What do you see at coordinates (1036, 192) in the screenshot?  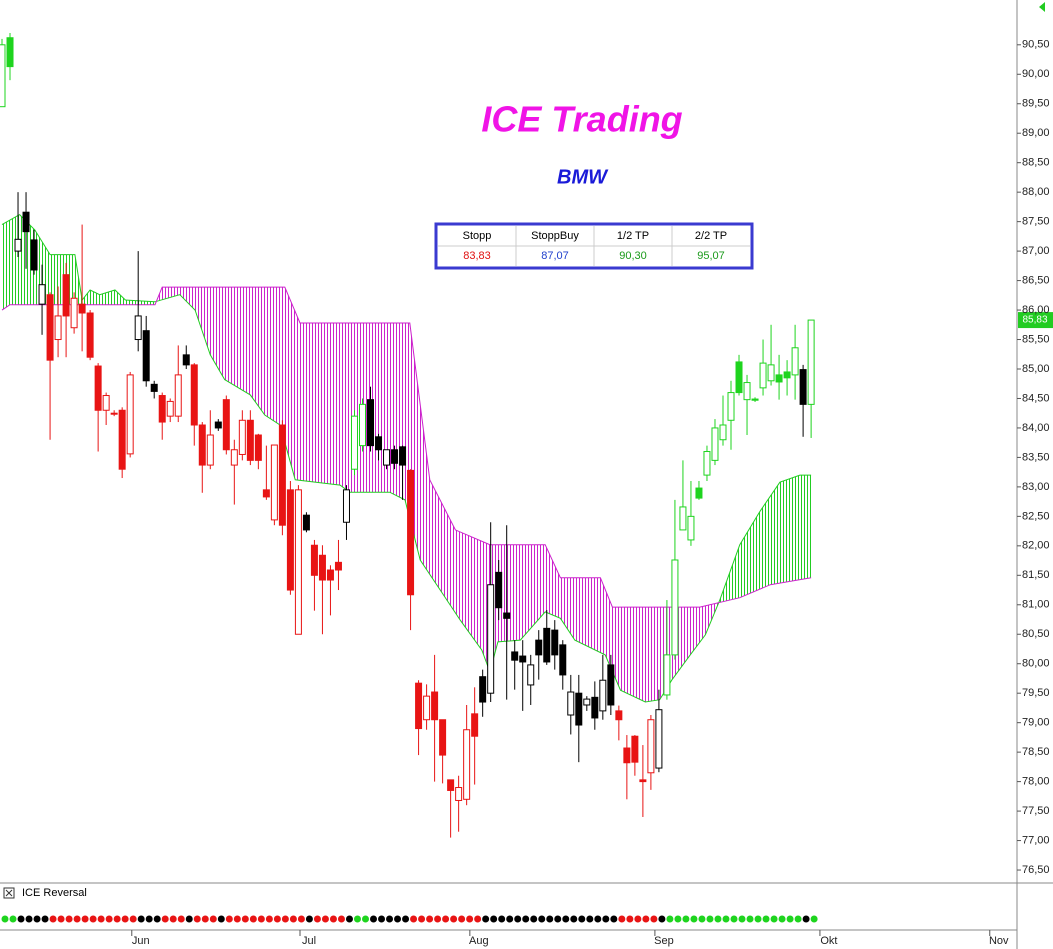 I see `y-tick-label: 88,00` at bounding box center [1036, 192].